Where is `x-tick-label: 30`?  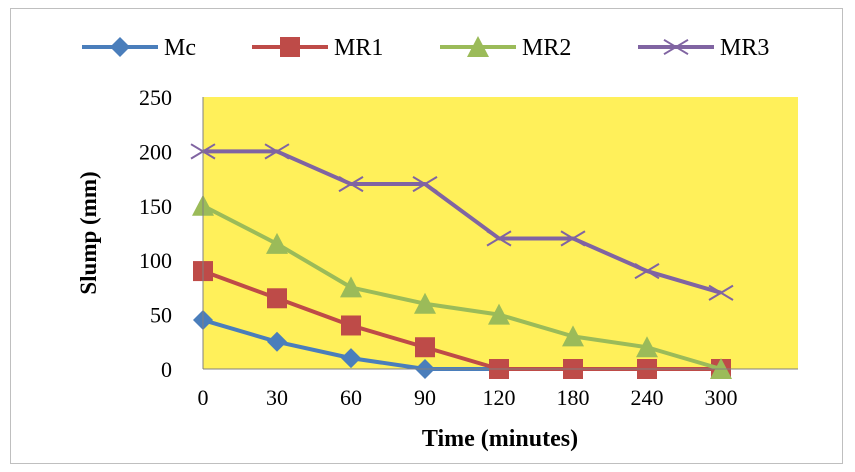
x-tick-label: 30 is located at coordinates (277, 397).